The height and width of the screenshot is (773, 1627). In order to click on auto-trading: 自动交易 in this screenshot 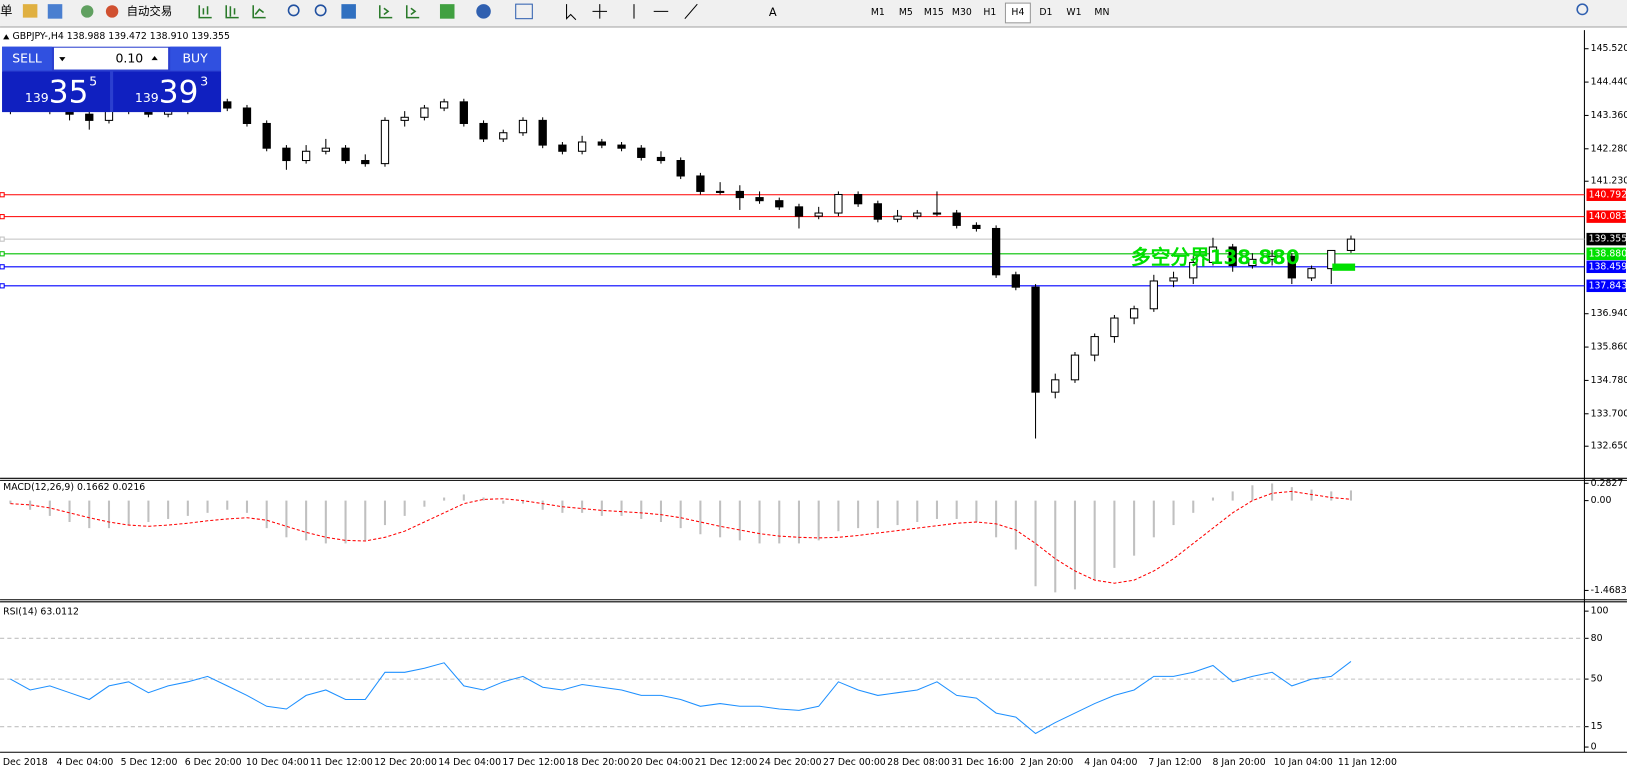, I will do `click(150, 11)`.